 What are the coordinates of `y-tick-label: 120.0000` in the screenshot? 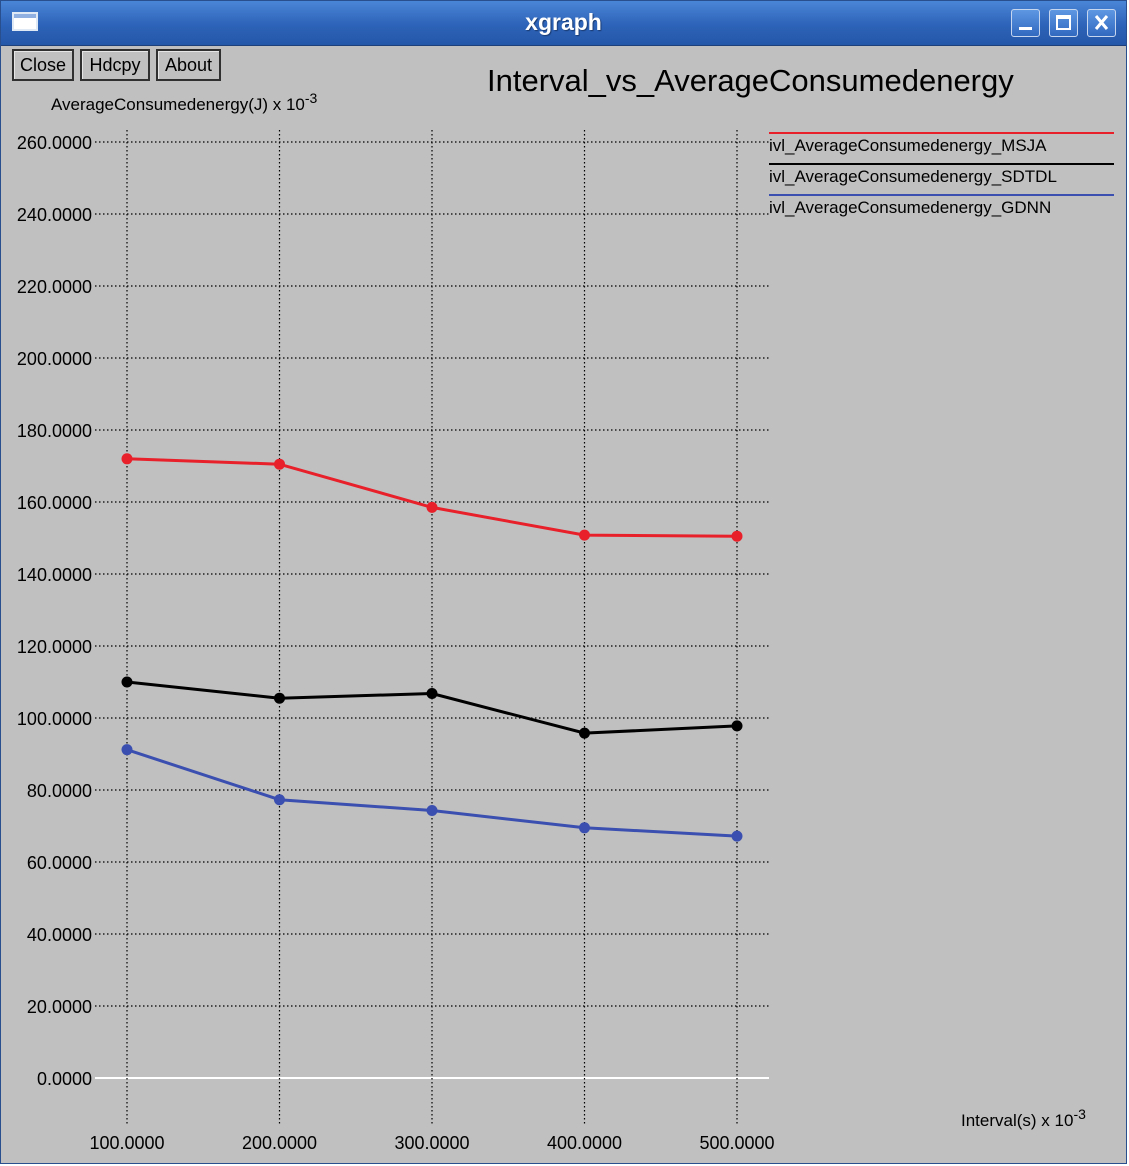 It's located at (54, 647).